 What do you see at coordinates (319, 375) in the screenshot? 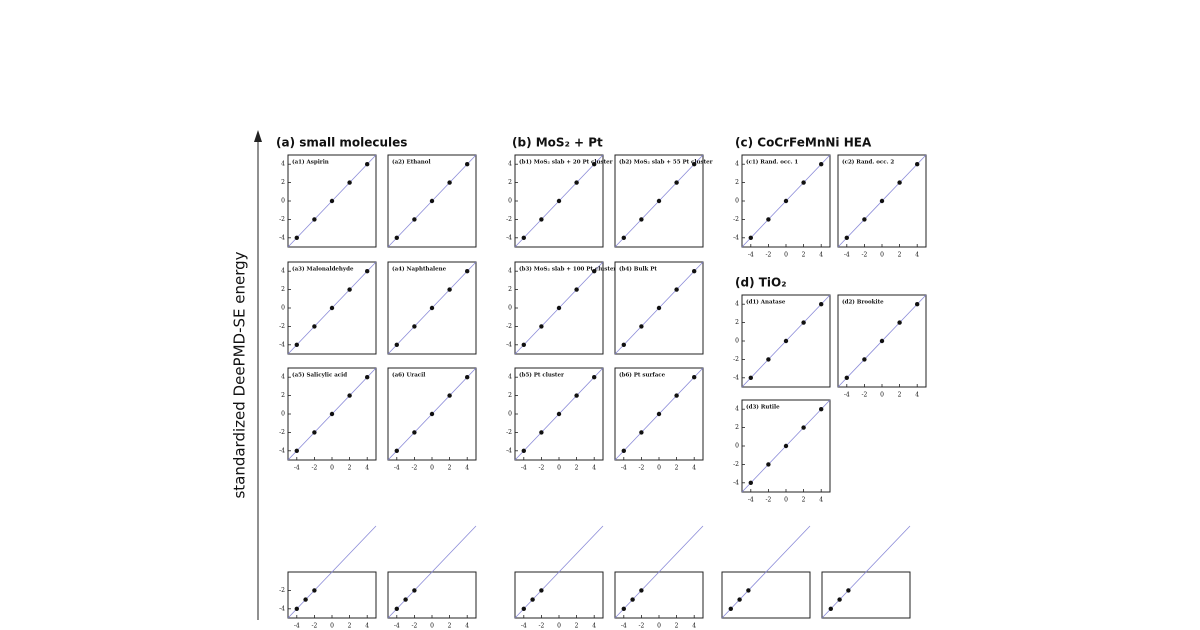
I see `panel-title: (a5) Salicylic acid` at bounding box center [319, 375].